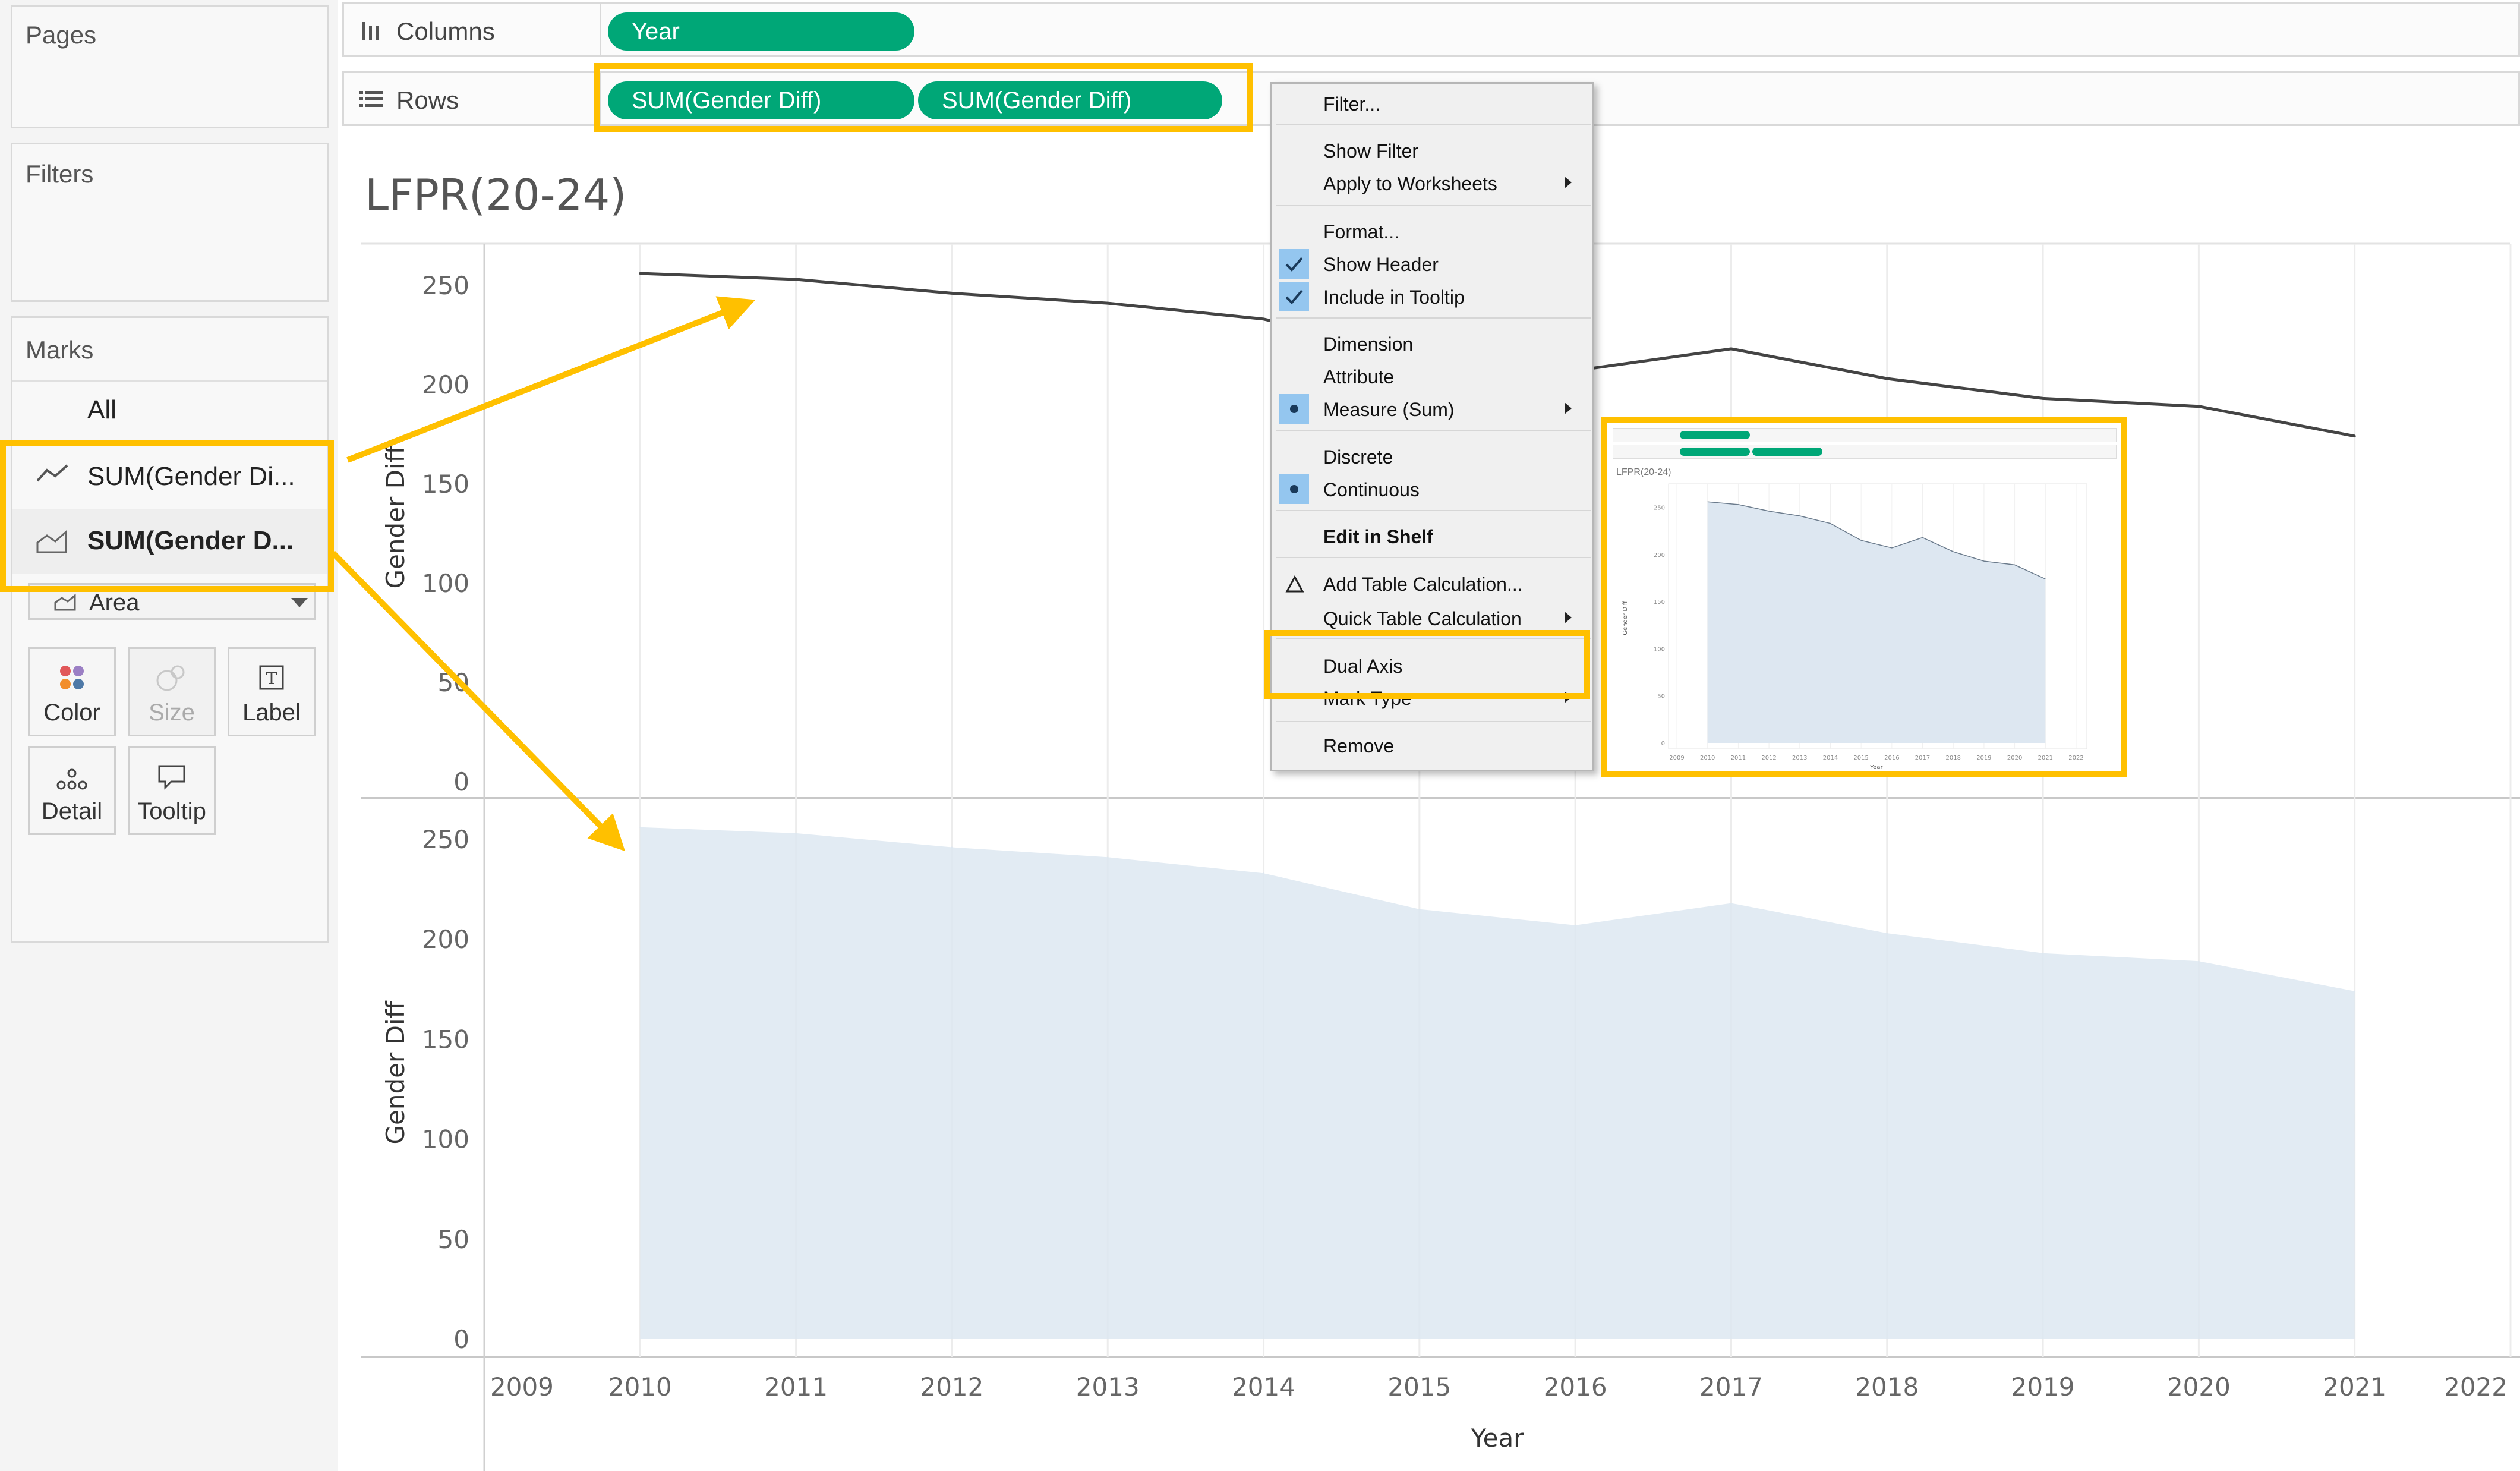 This screenshot has width=2520, height=1471. I want to click on thumb-x-tick: 2016, so click(1891, 758).